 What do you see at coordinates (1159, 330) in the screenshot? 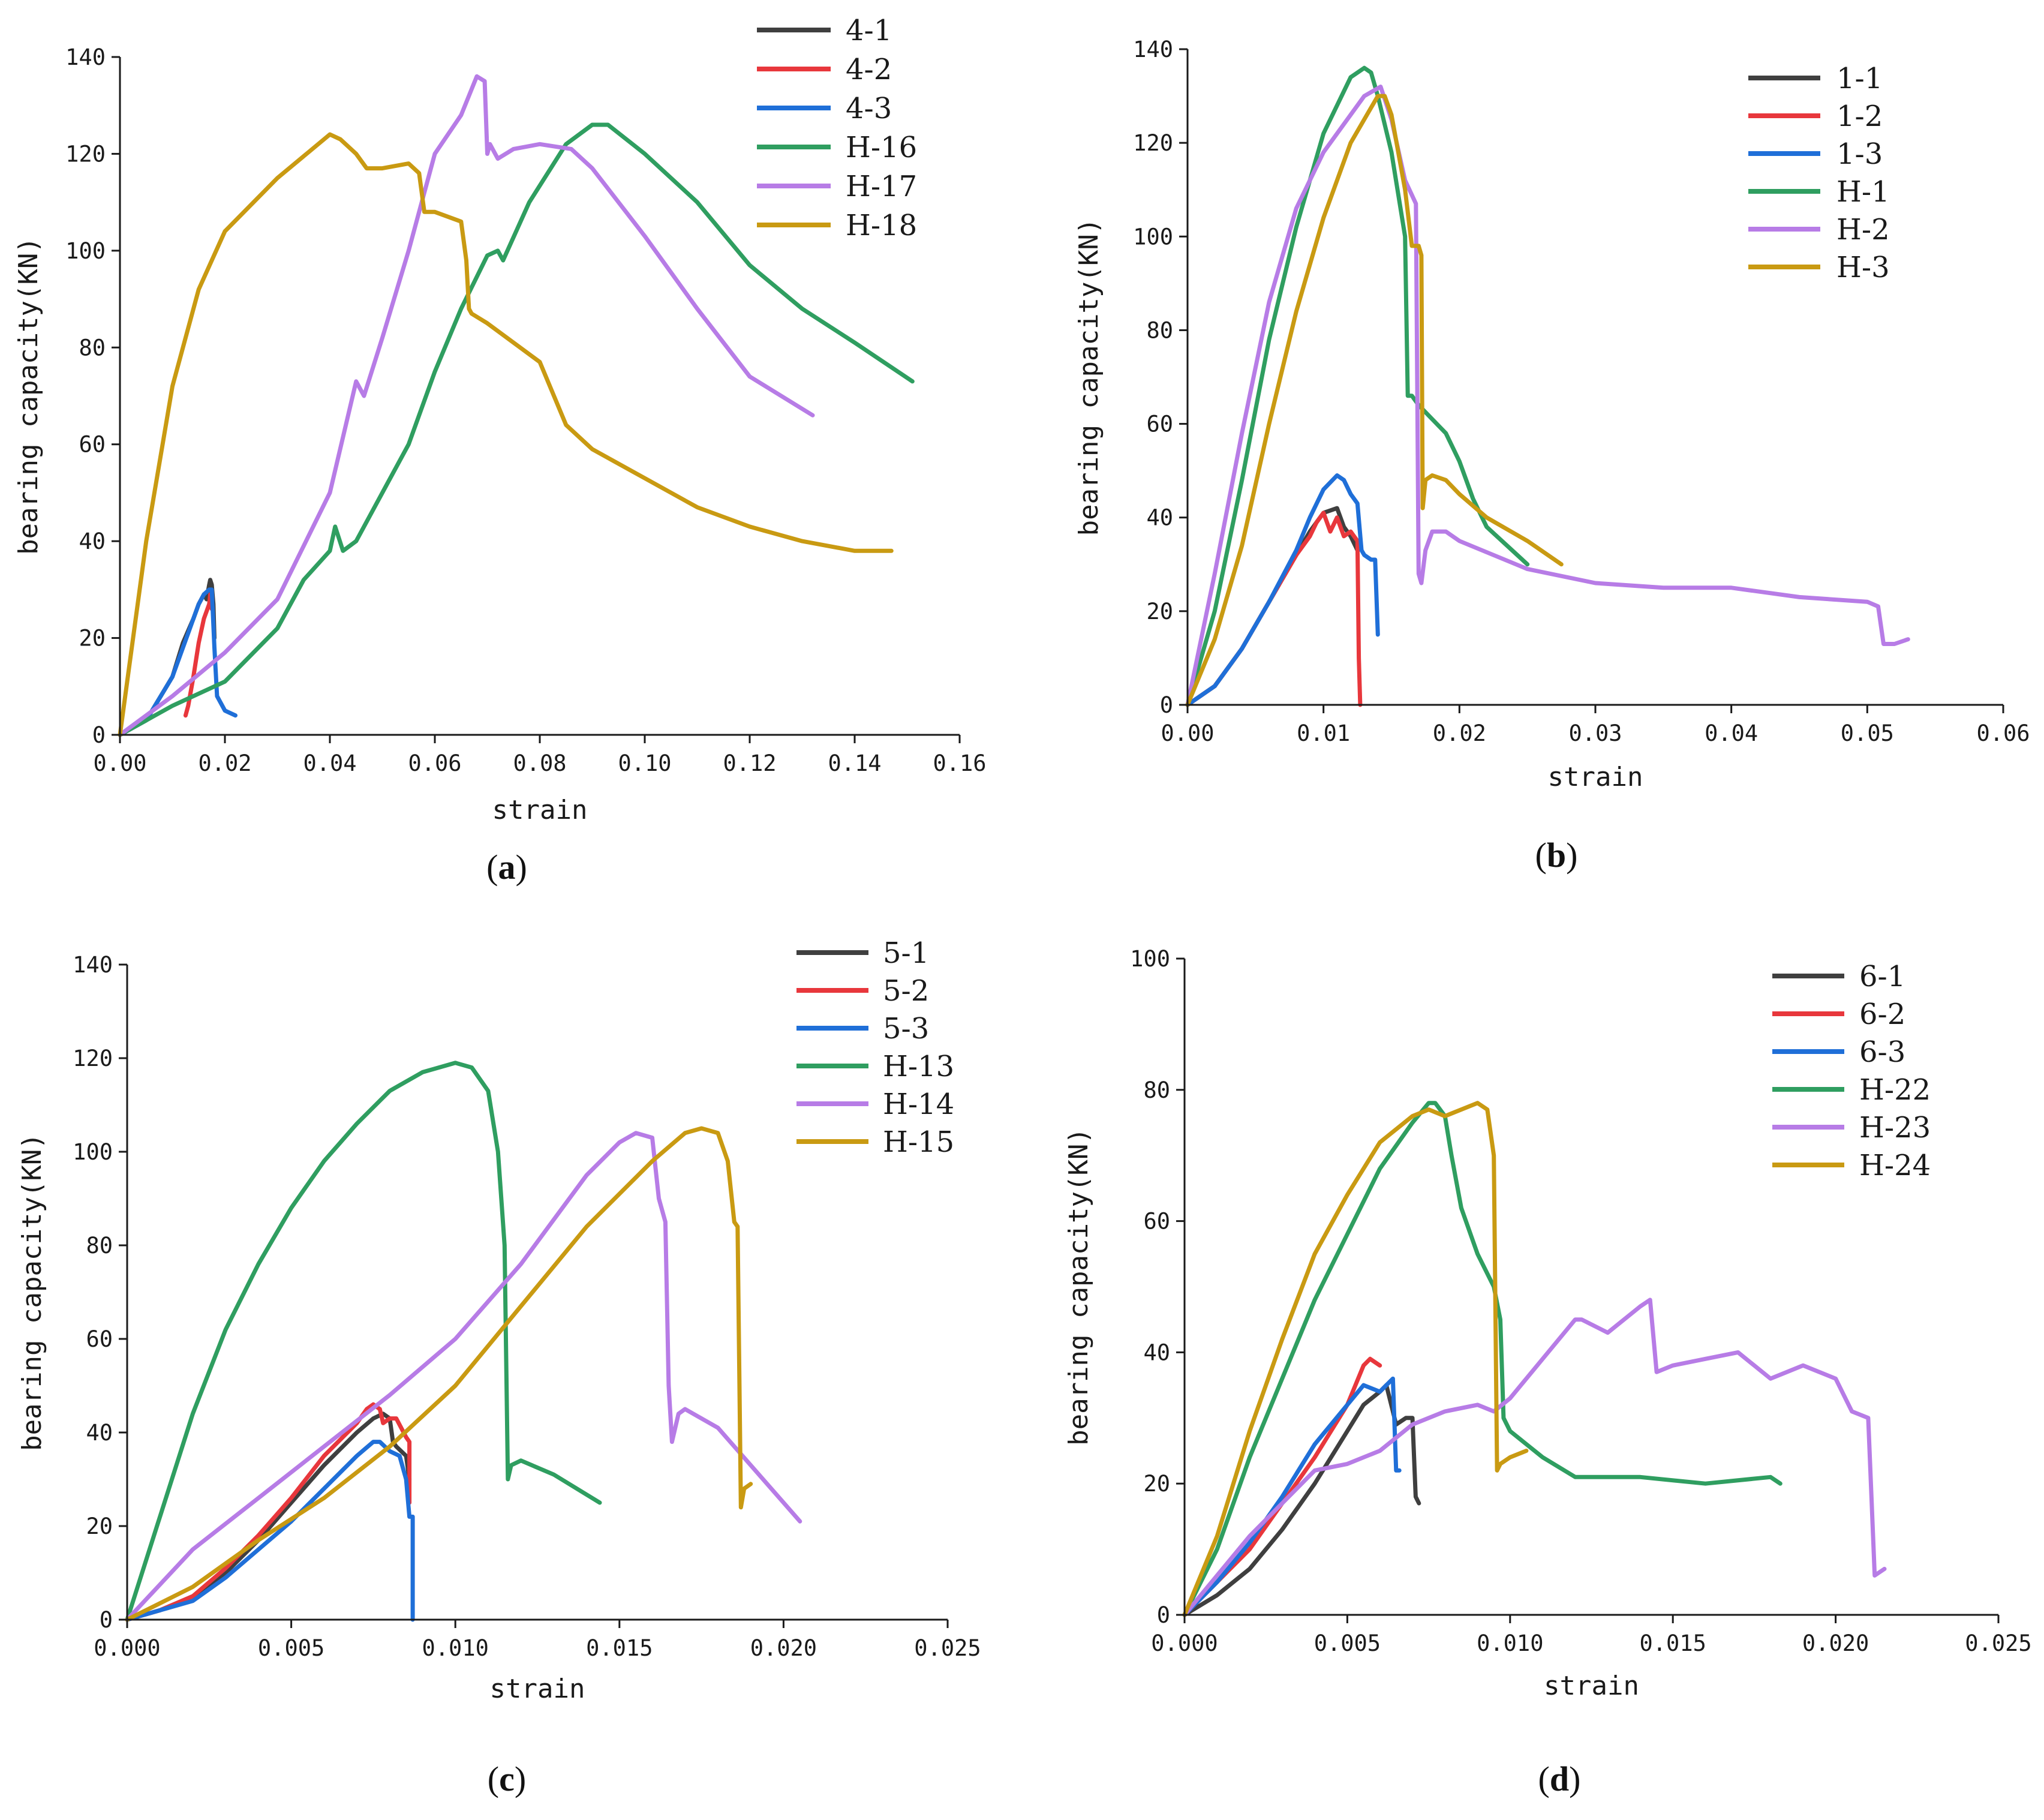
I see `panel-b-y-tick-label: 80` at bounding box center [1159, 330].